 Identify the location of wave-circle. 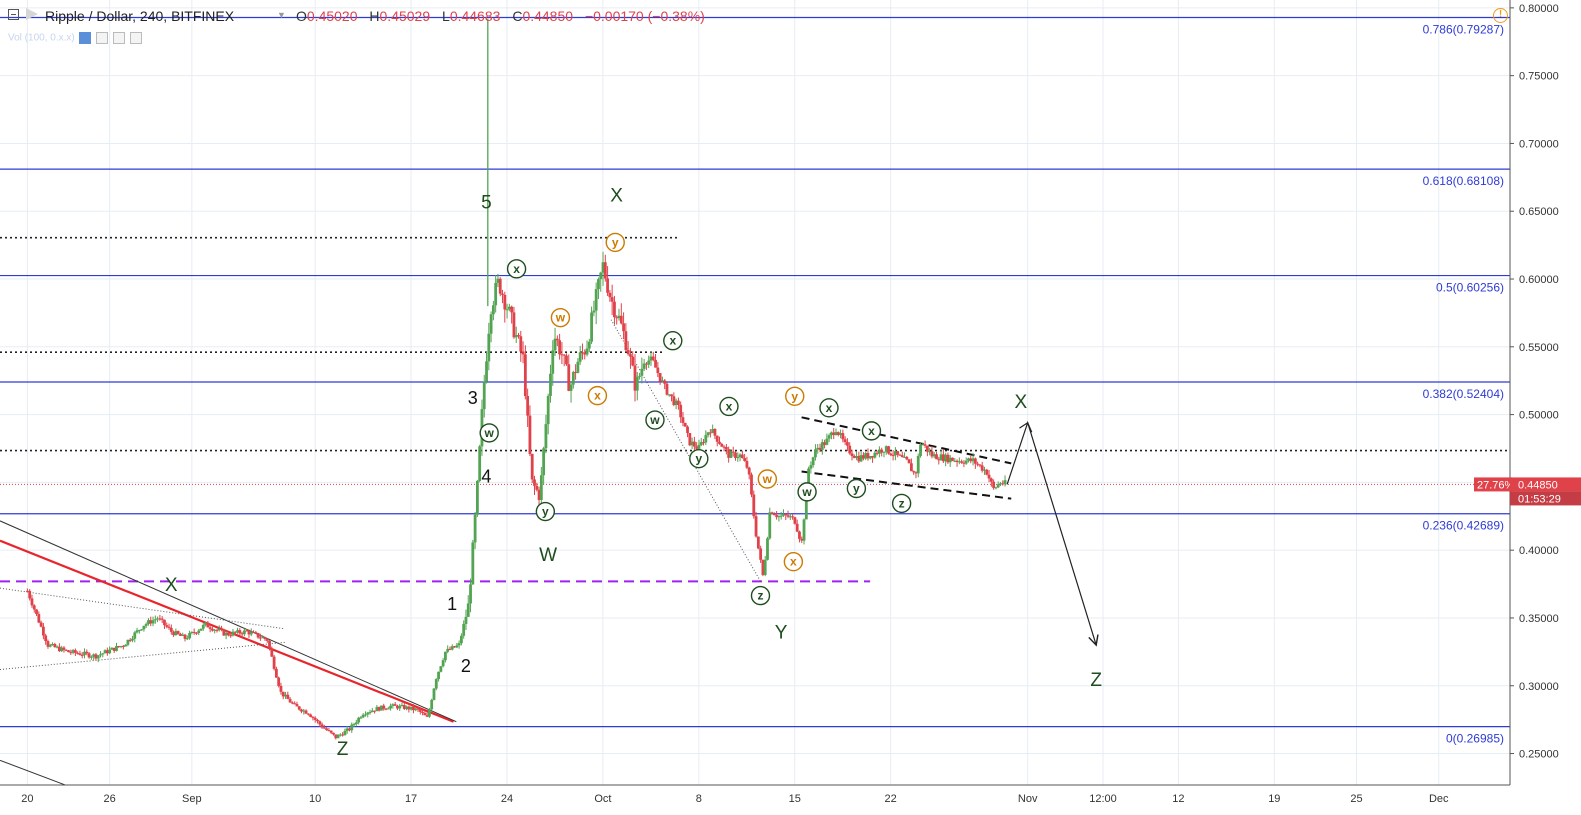
(760, 595).